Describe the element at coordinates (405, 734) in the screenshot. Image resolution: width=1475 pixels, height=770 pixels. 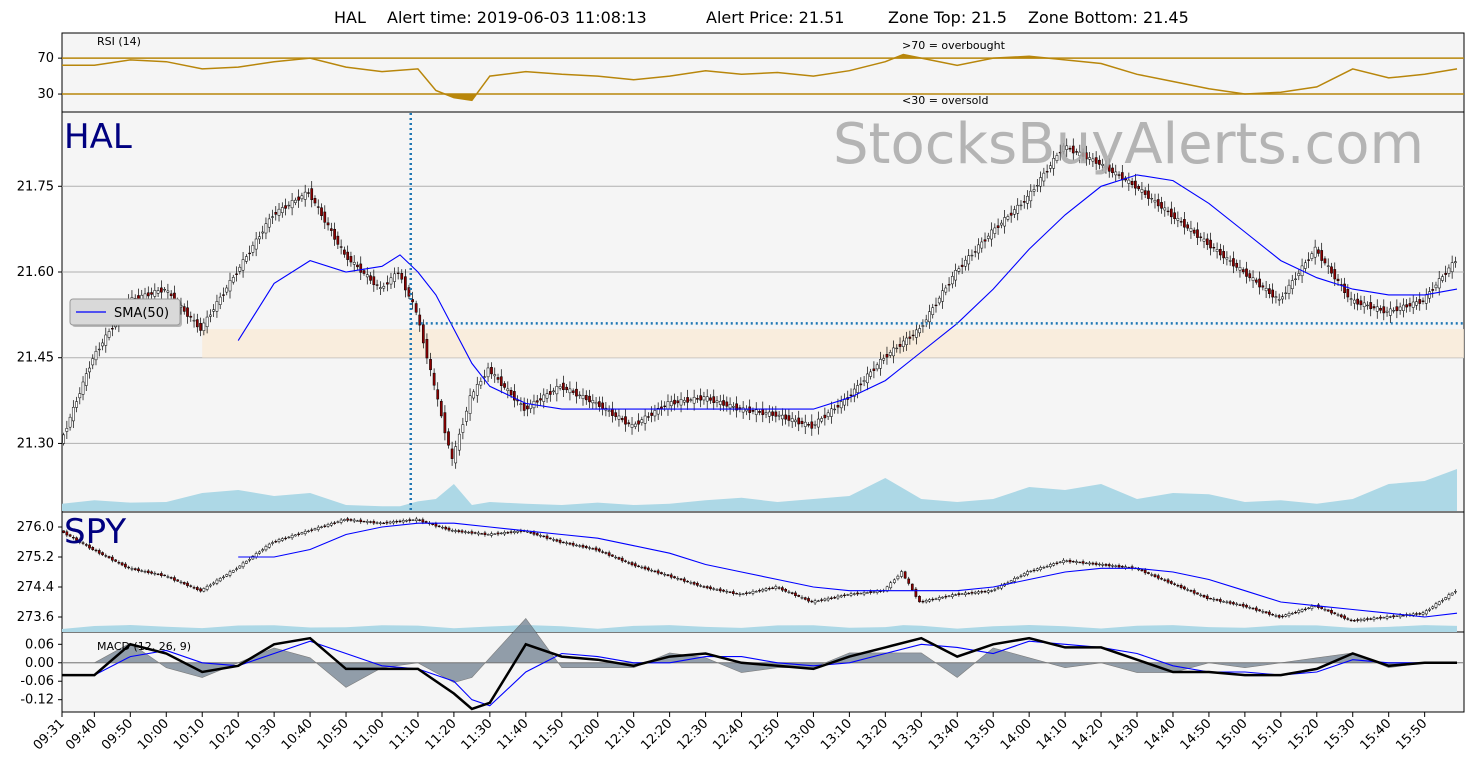
I see `x-tick-label: 11:10` at that location.